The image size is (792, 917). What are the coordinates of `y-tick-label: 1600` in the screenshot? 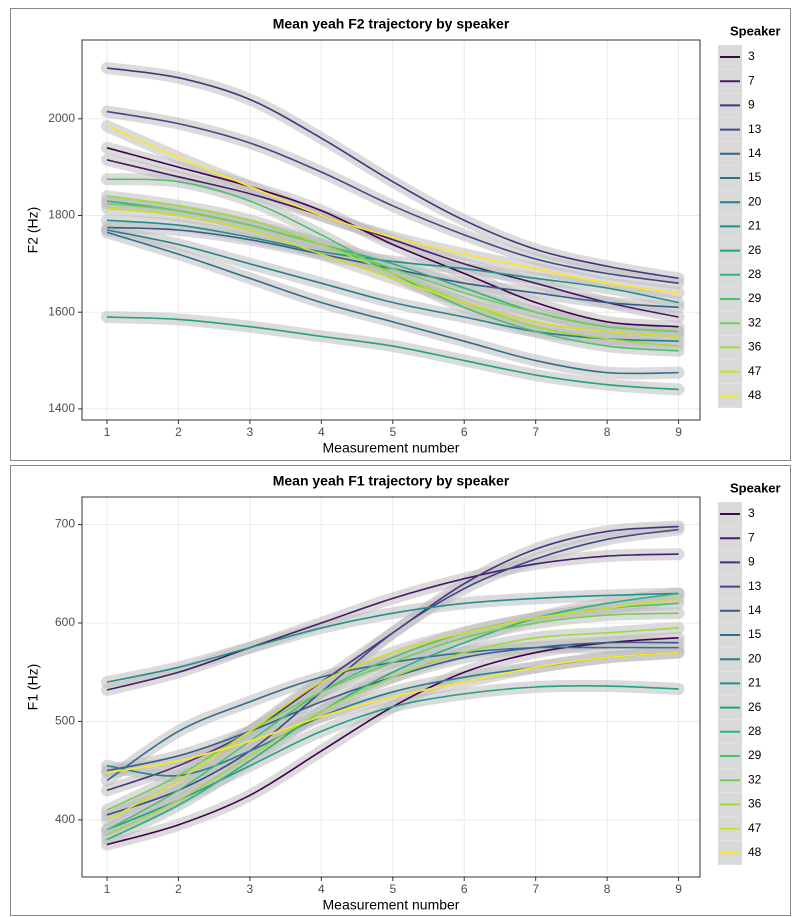 It's located at (61, 311).